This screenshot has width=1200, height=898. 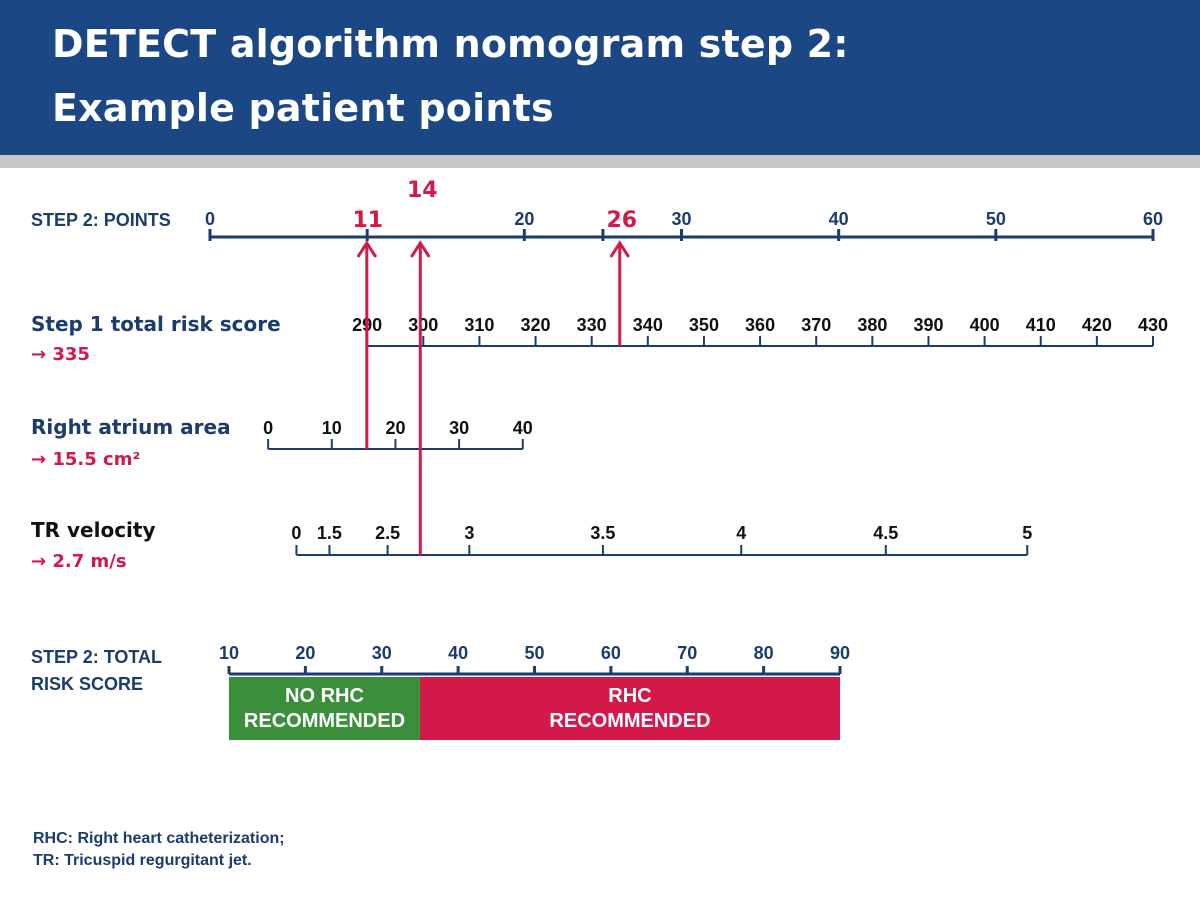 I want to click on header-divider, so click(x=600, y=161).